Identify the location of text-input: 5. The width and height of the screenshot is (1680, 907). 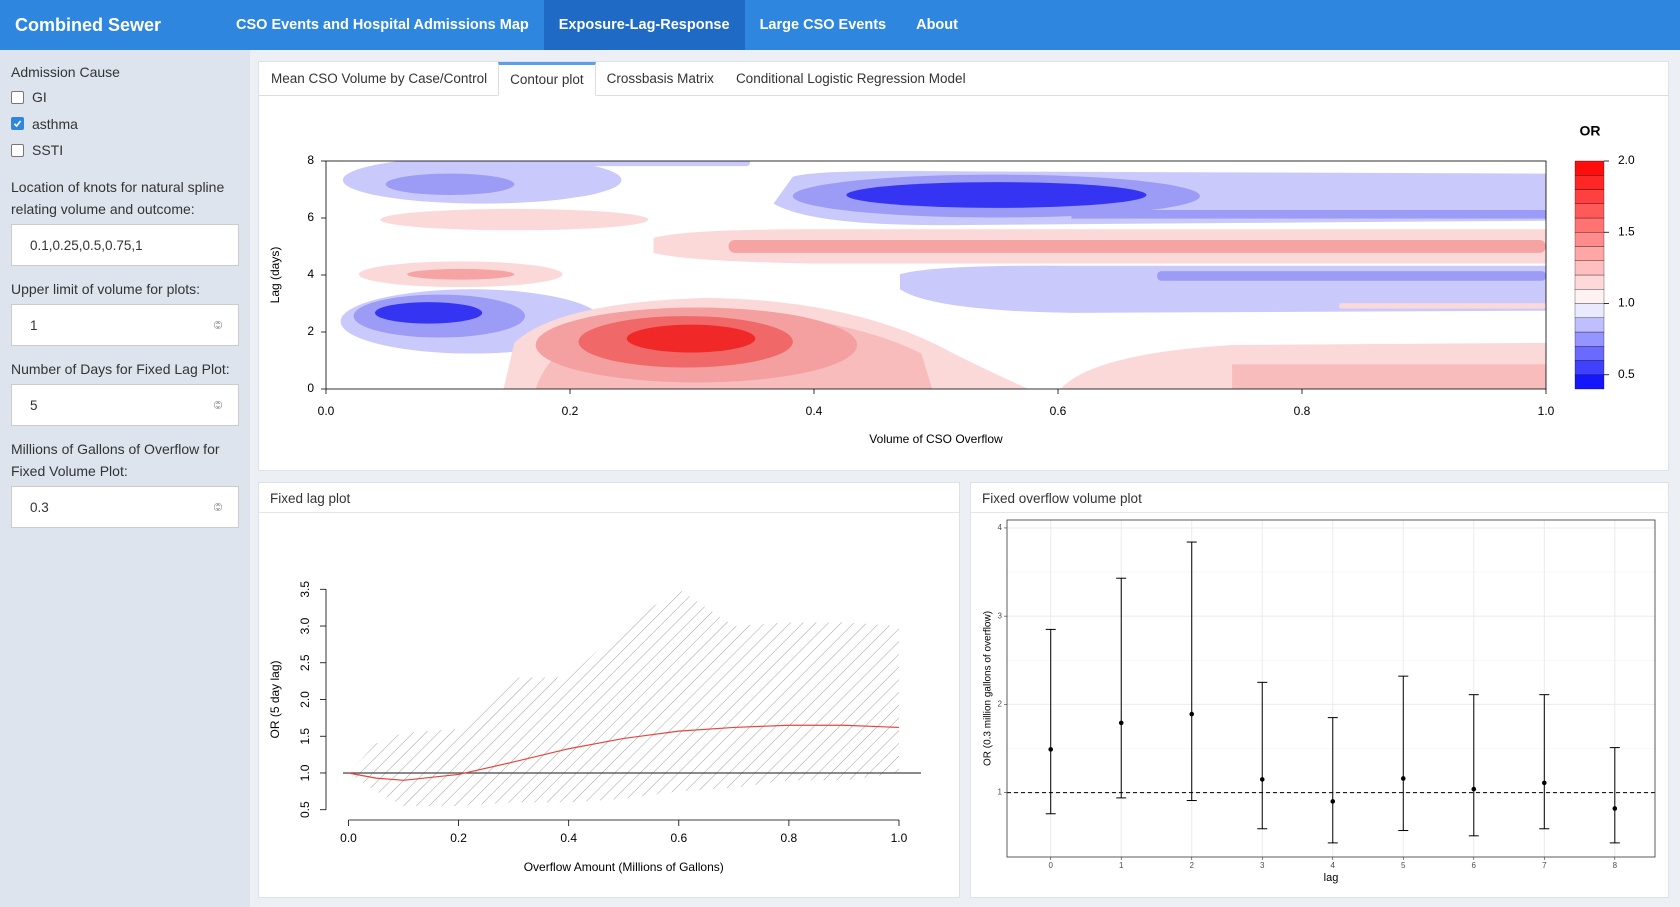
(125, 404).